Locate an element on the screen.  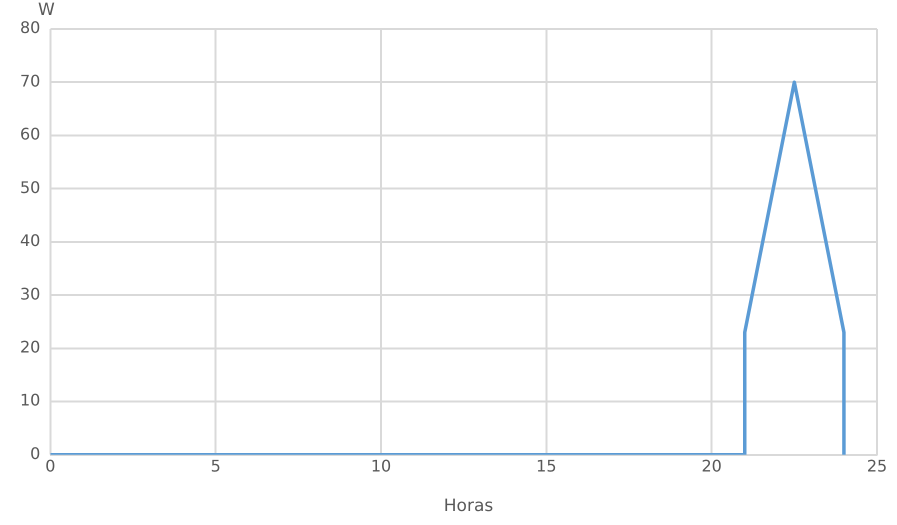
y-tick-label: 0 is located at coordinates (35, 453).